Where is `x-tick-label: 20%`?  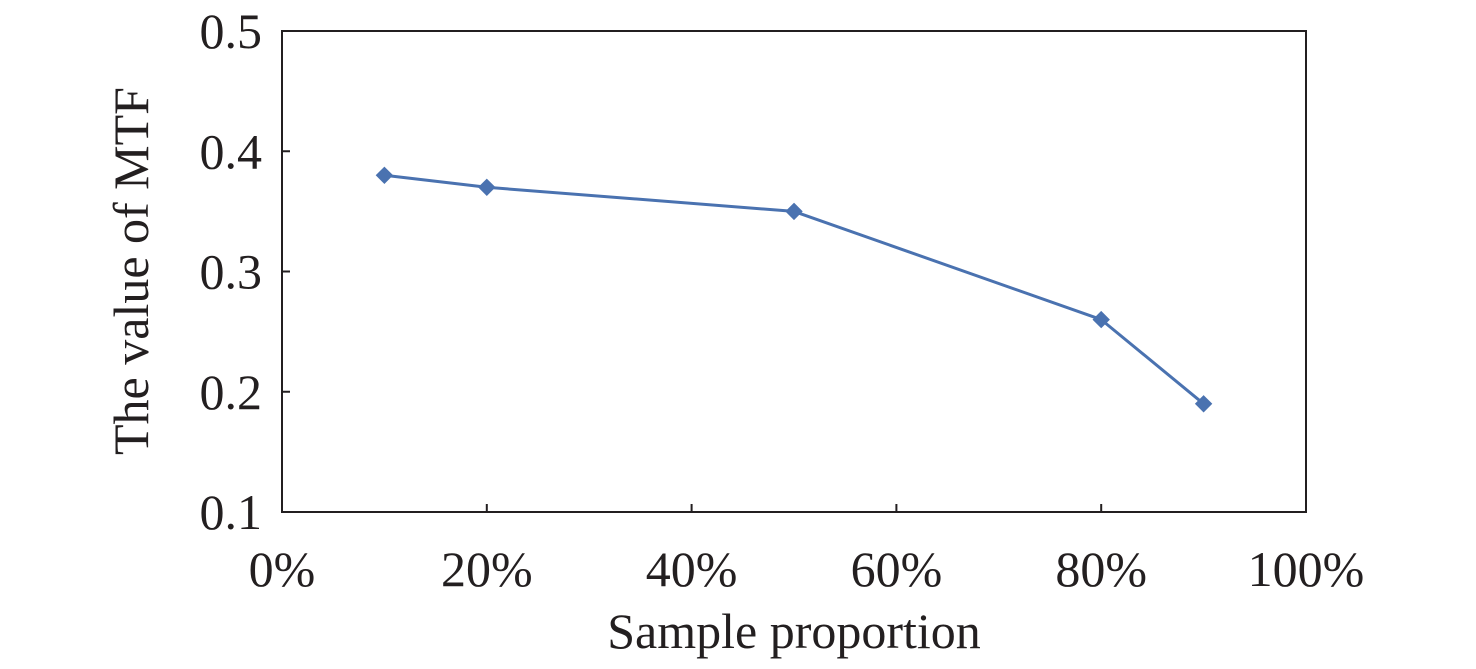
x-tick-label: 20% is located at coordinates (487, 569).